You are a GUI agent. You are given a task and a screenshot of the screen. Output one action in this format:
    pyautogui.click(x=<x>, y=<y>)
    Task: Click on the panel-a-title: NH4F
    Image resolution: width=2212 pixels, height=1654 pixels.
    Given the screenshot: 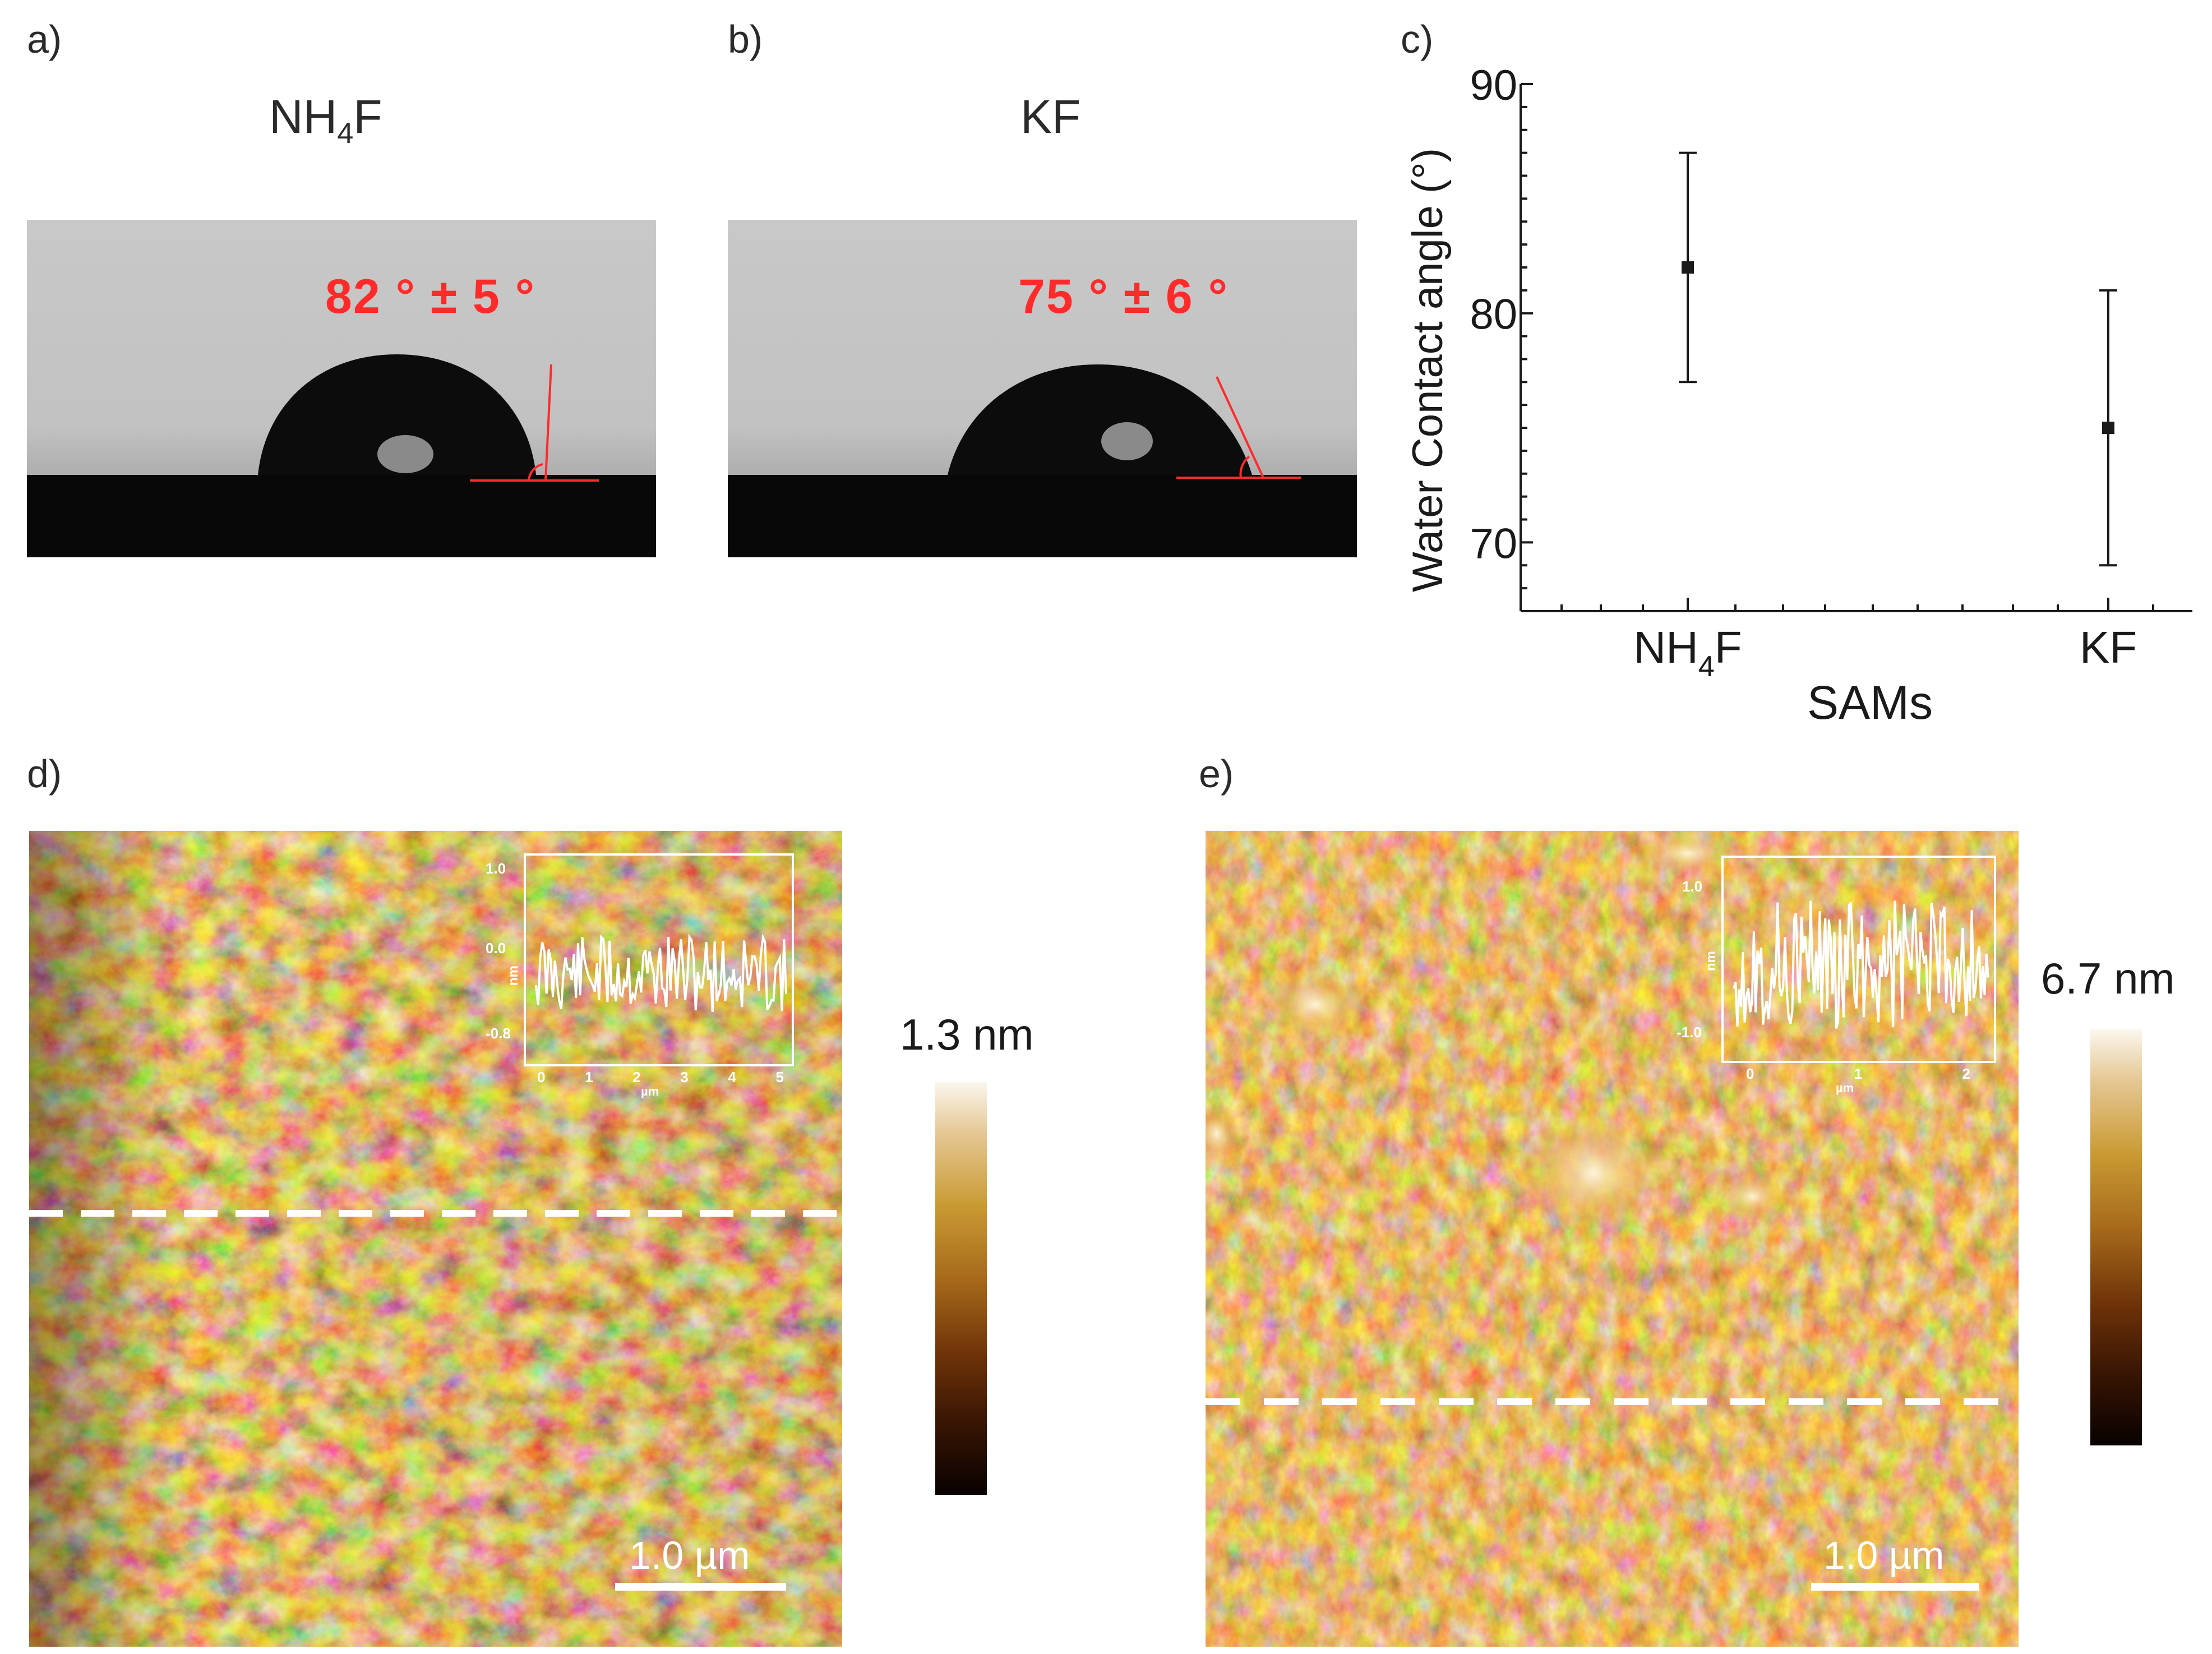 What is the action you would take?
    pyautogui.click(x=325, y=120)
    